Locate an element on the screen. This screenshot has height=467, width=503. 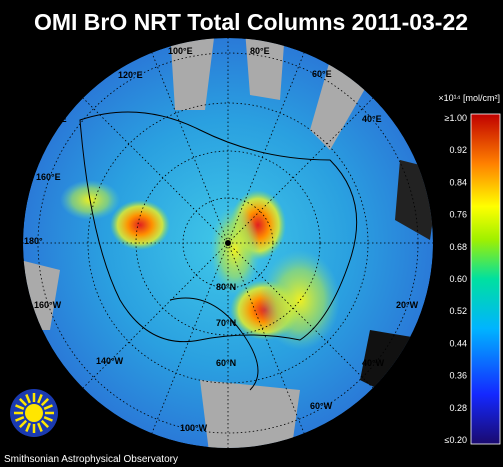
colorbar-tick-label: 0.84 is located at coordinates (458, 182).